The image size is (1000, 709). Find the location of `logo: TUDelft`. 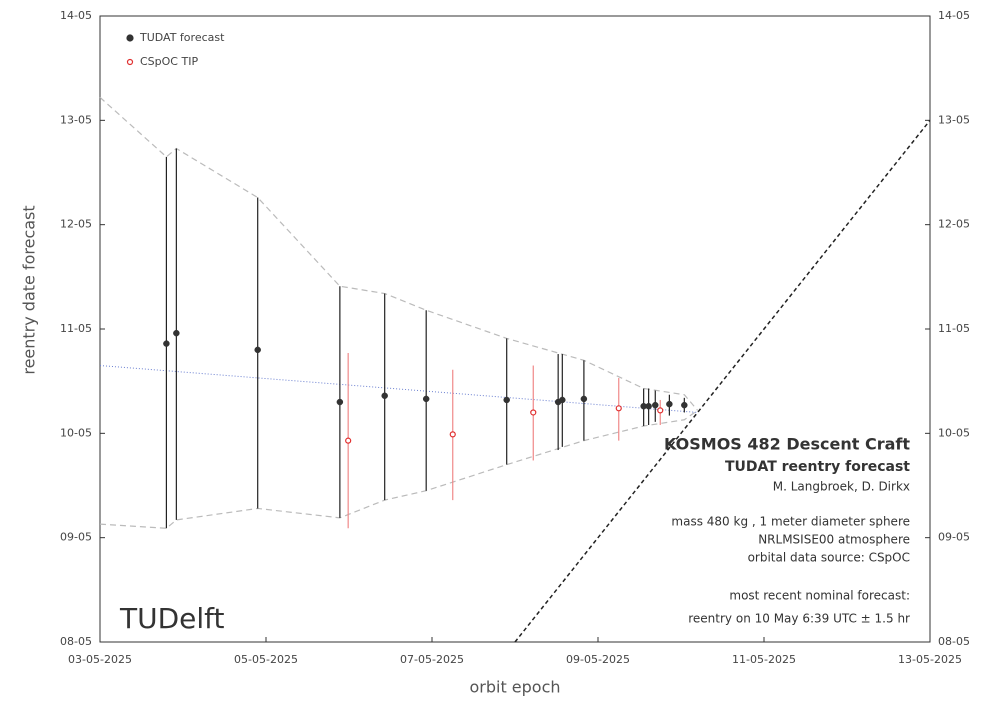

logo: TUDelft is located at coordinates (172, 618).